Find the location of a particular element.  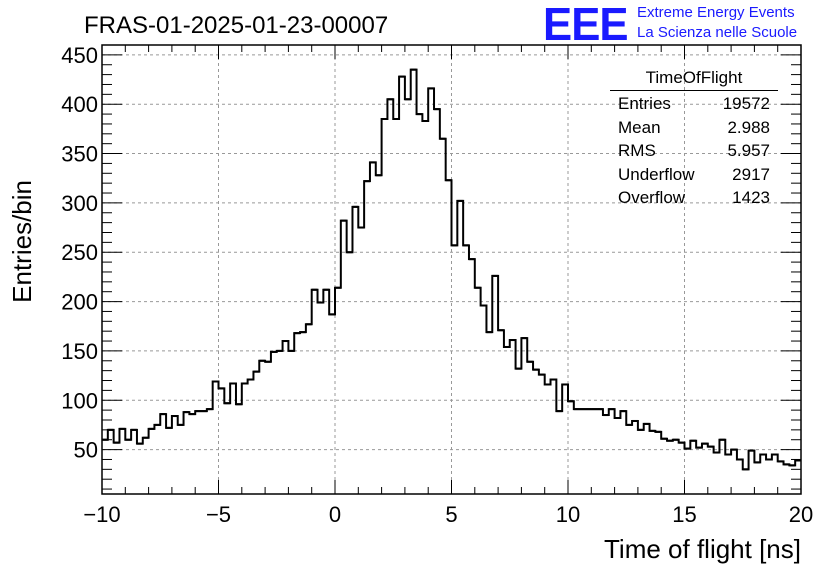

x-tick-label: −5 is located at coordinates (218, 514).